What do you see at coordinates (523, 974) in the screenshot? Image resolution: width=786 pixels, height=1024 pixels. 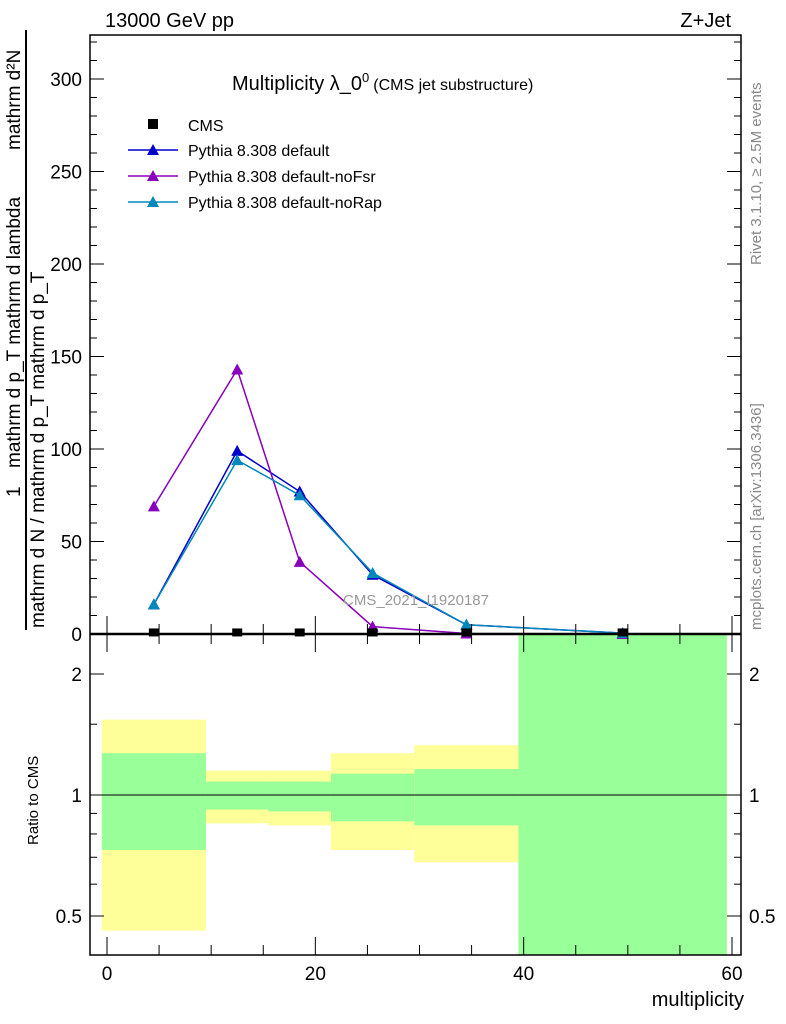 I see `x-tick-label: 40` at bounding box center [523, 974].